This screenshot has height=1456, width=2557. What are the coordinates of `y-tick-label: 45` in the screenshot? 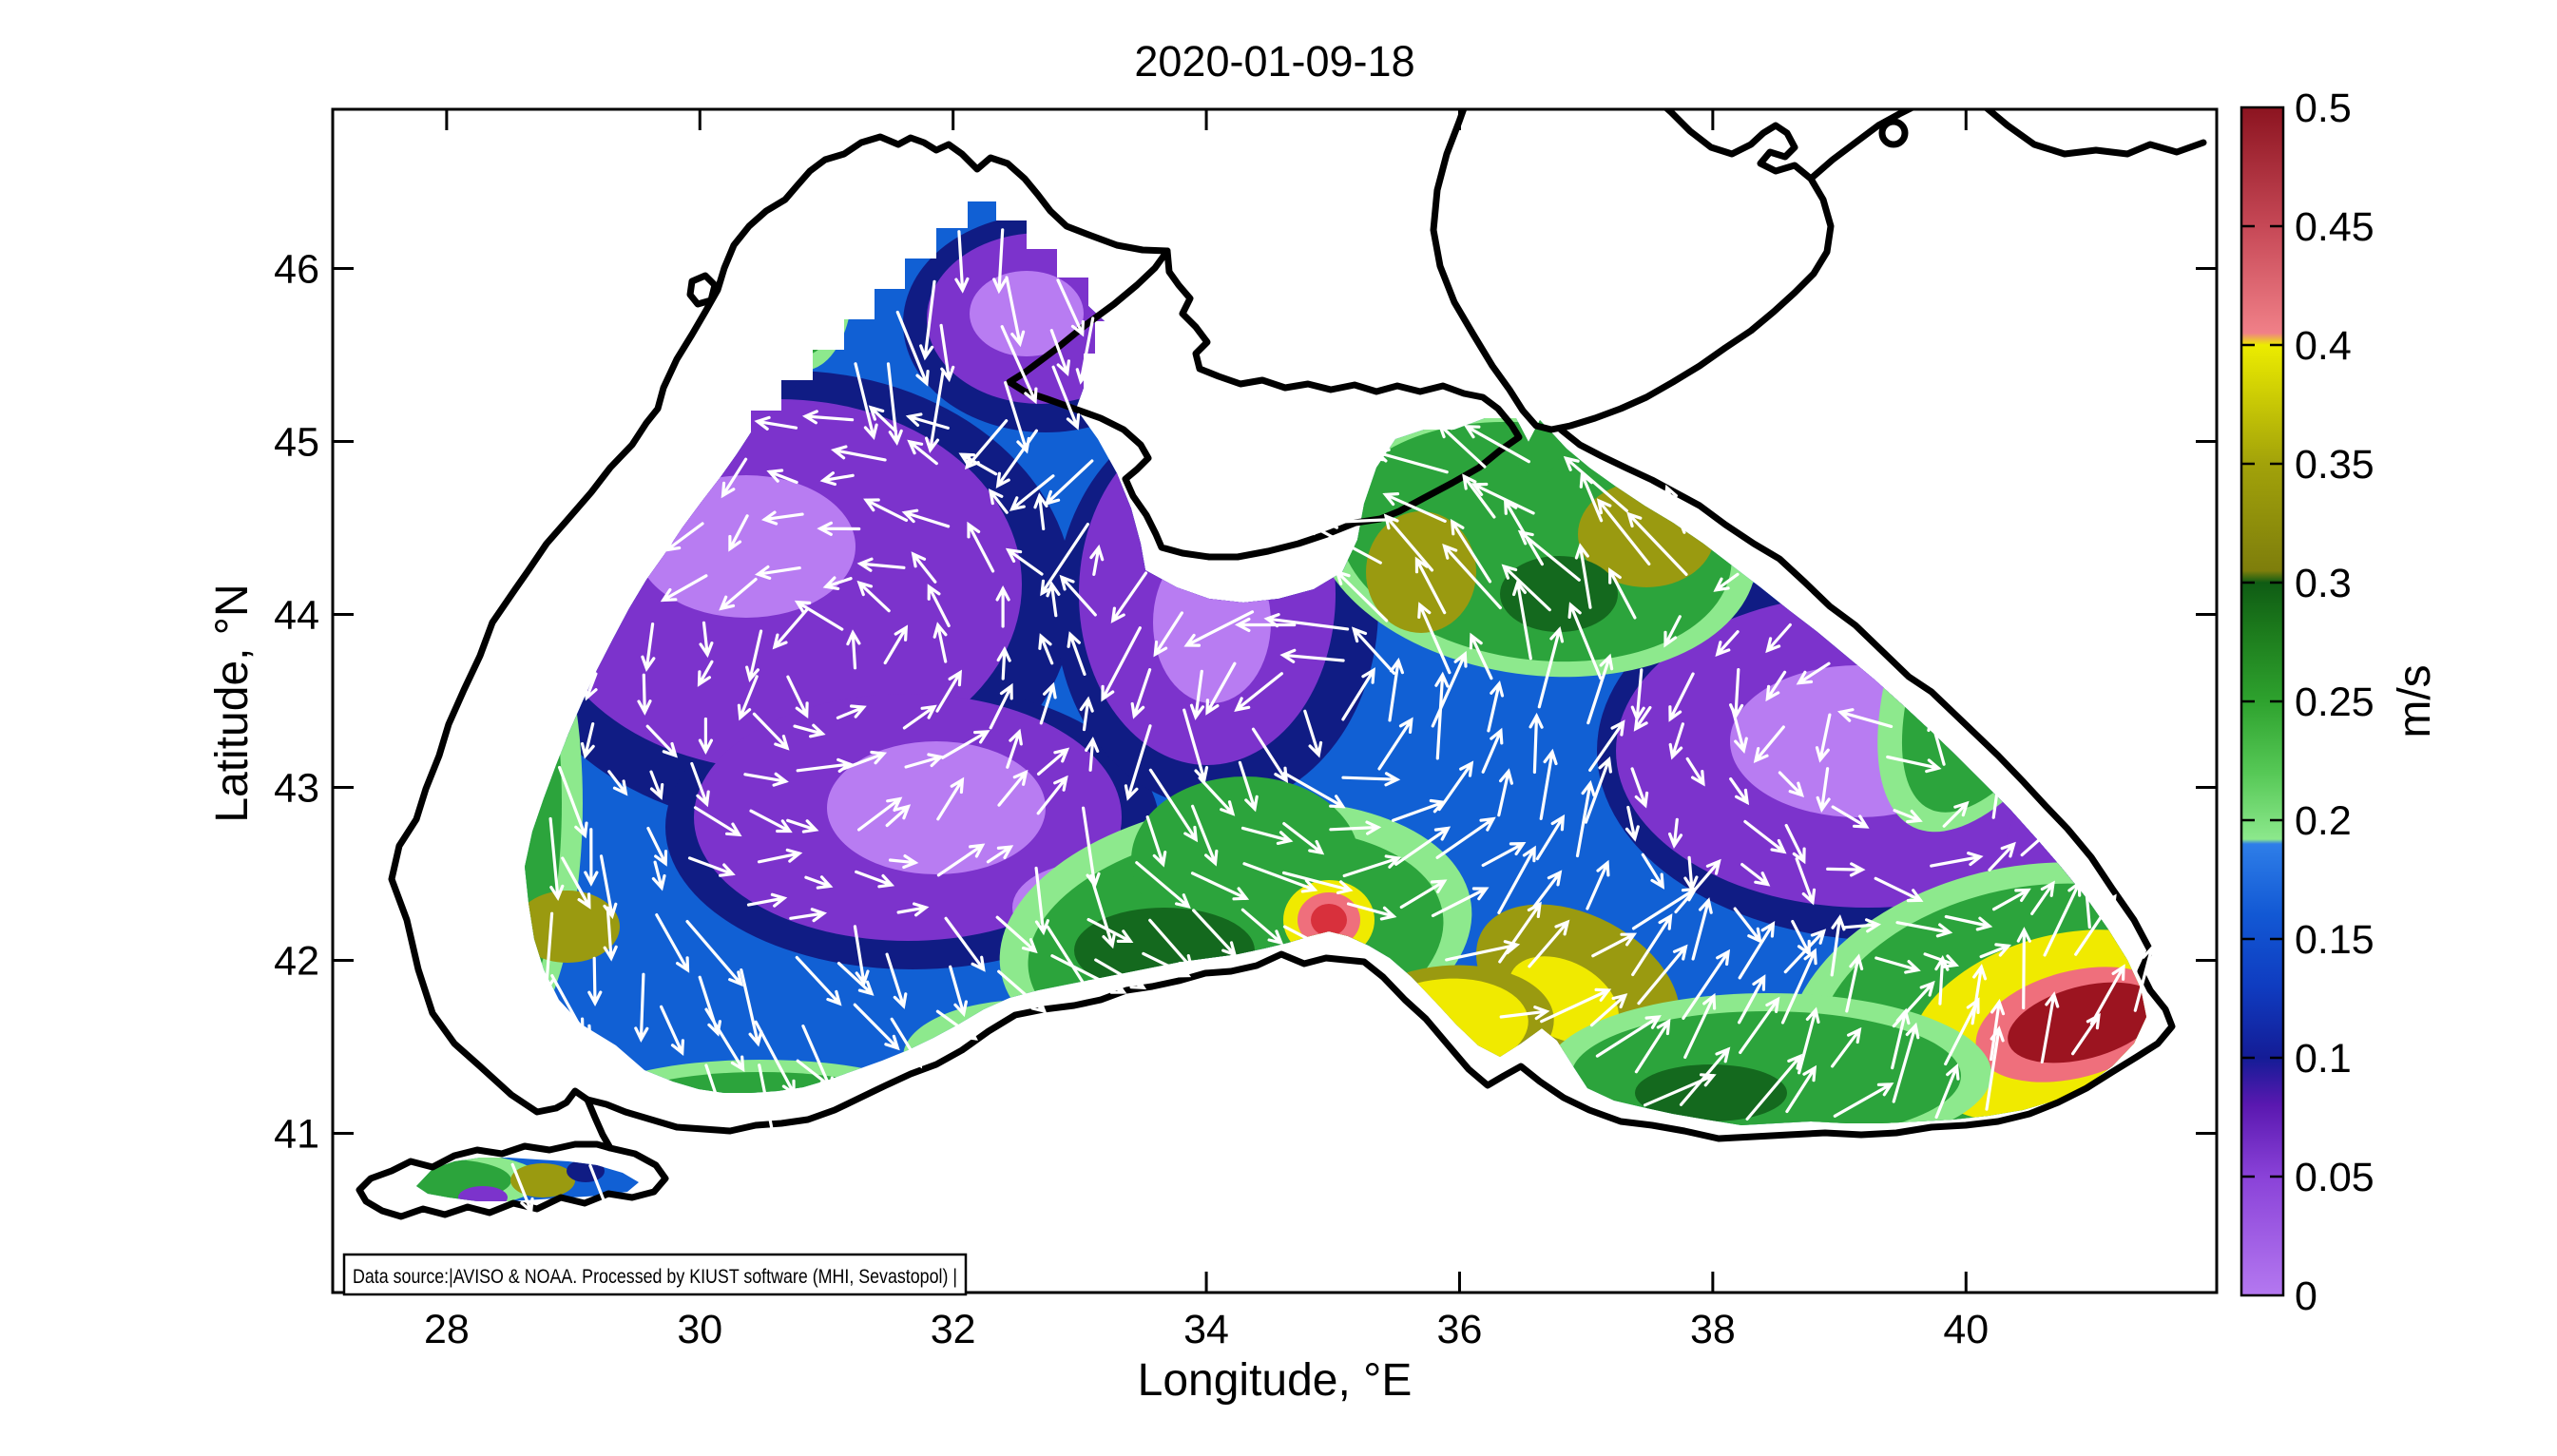 It's located at (297, 442).